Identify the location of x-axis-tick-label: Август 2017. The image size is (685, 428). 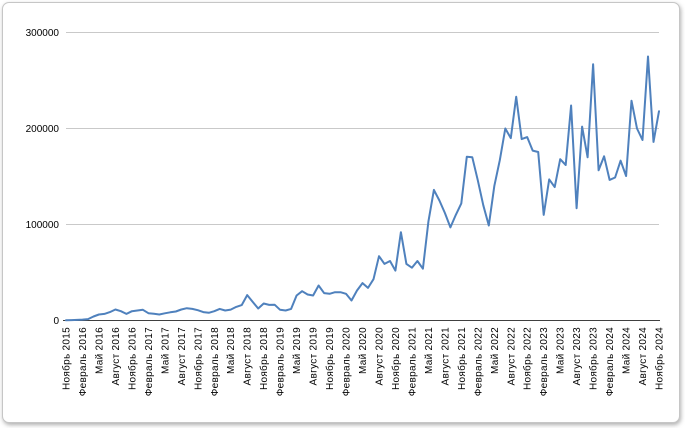
(182, 356).